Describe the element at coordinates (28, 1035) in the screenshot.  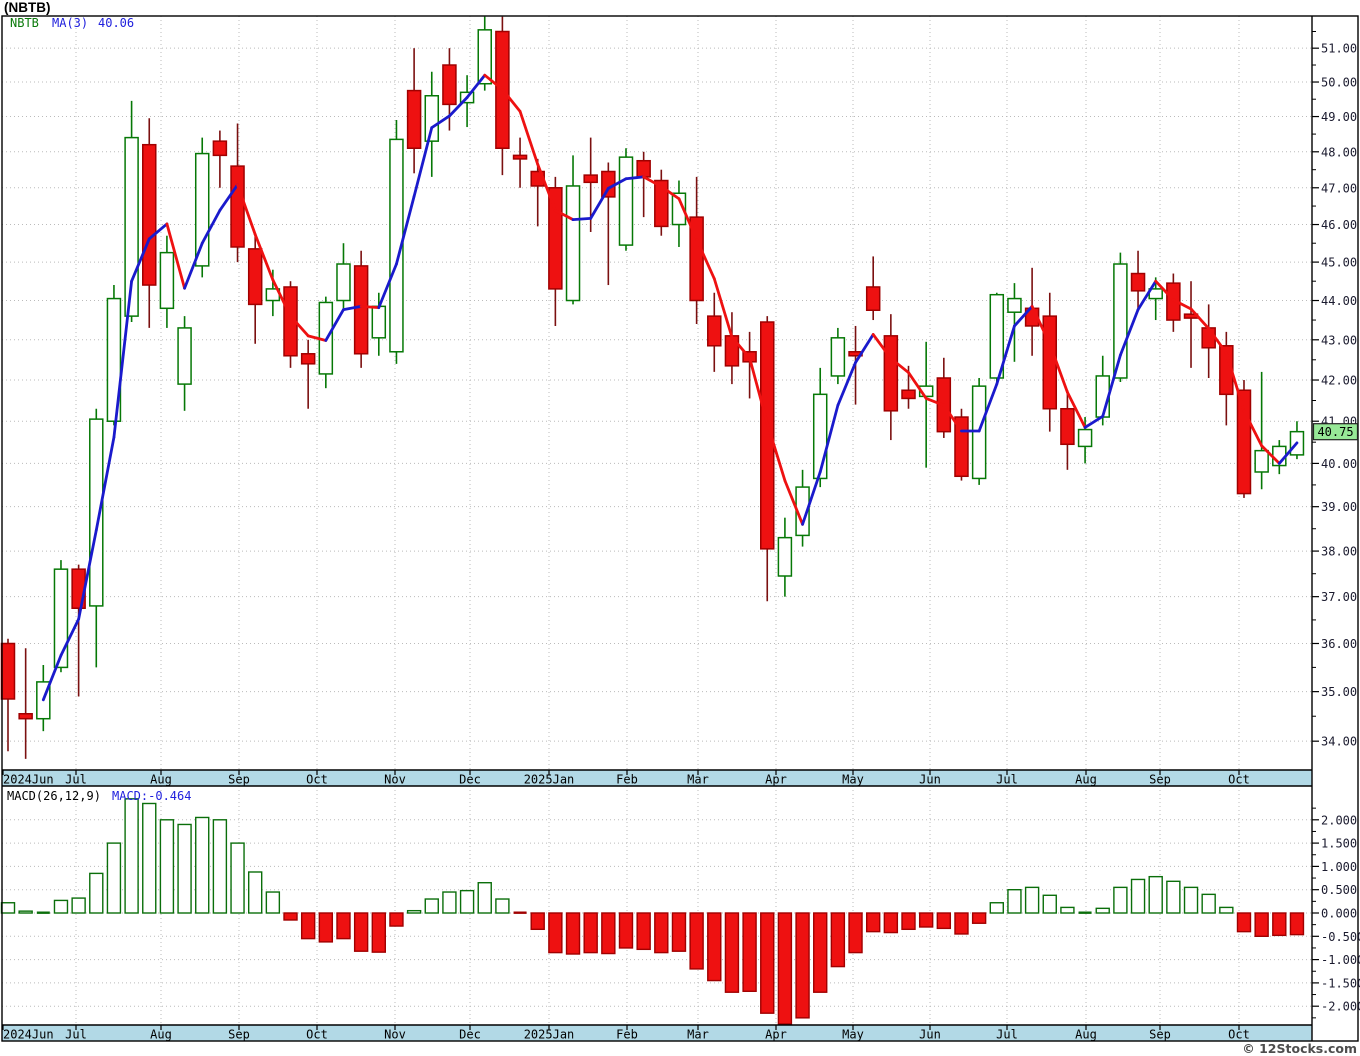
I see `month-label: 2024Jun` at that location.